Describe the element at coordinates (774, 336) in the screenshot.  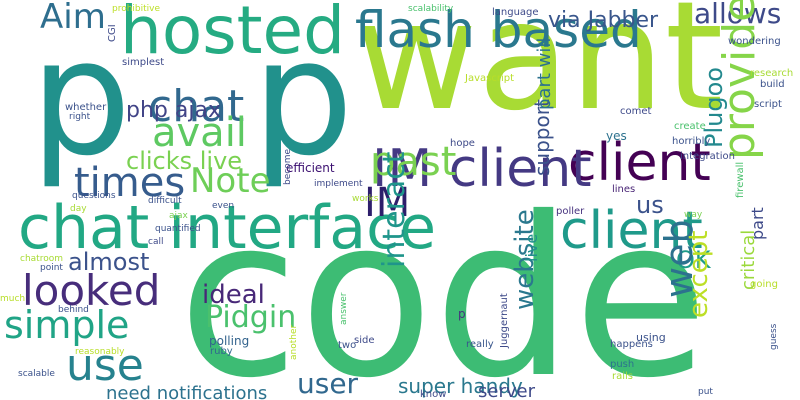
I see `cloud-word: guess` at that location.